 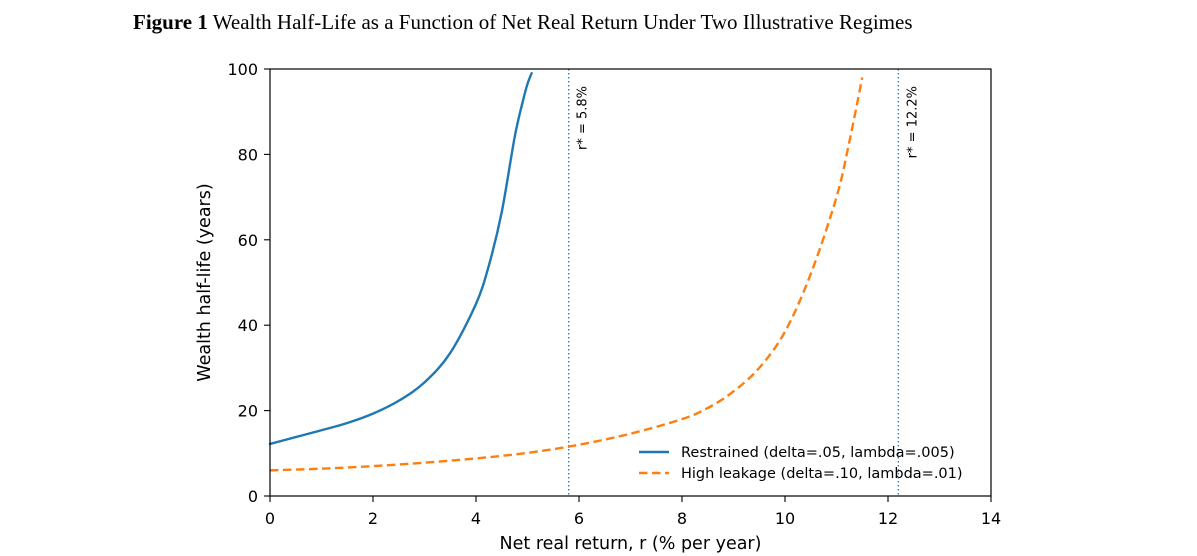 I want to click on legend-label-2: High leakage (delta=.10, lambda=.01), so click(x=822, y=474).